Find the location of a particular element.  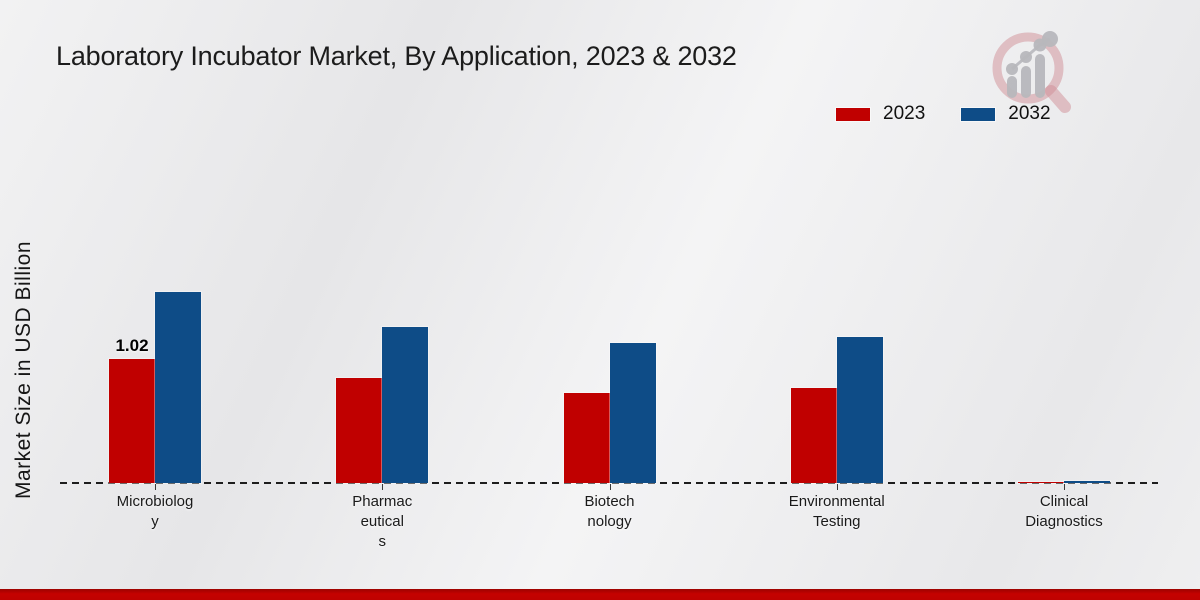

legend-label-2032: 2032 is located at coordinates (1029, 113).